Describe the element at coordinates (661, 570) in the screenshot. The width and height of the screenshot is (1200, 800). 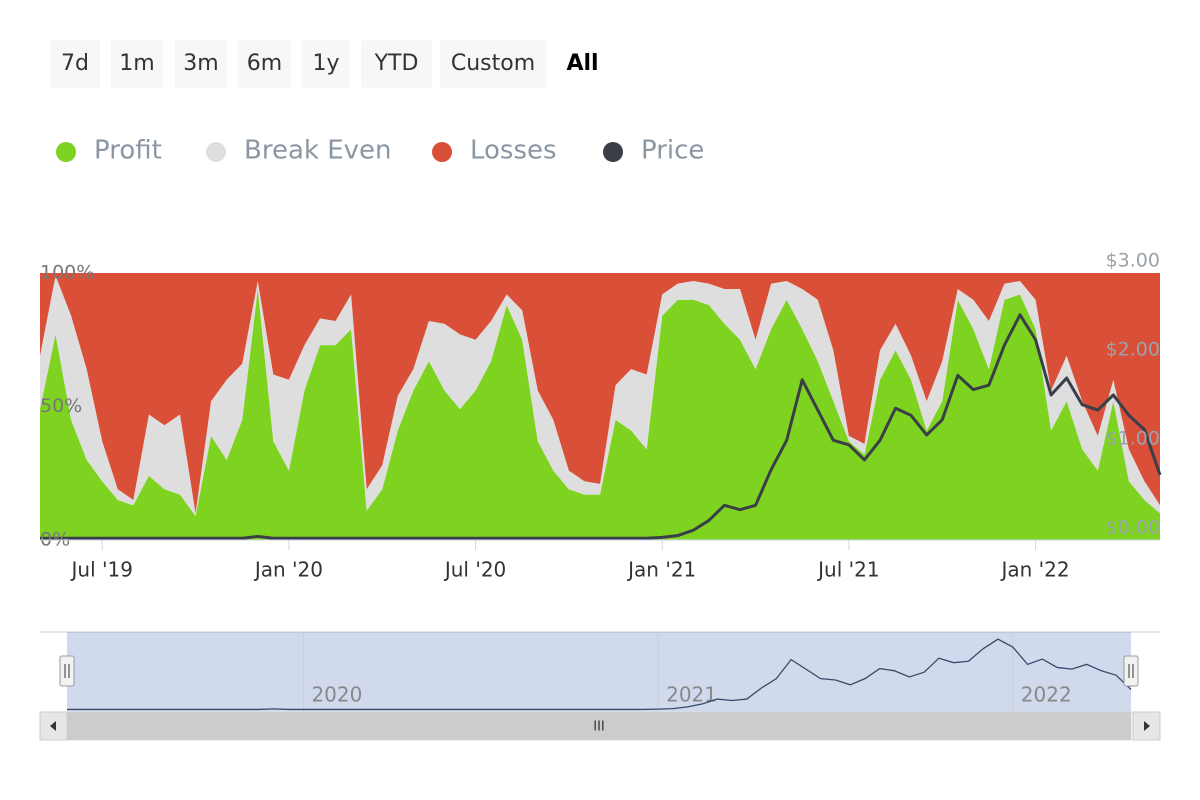
I see `x-tick-label: Jan '21` at that location.